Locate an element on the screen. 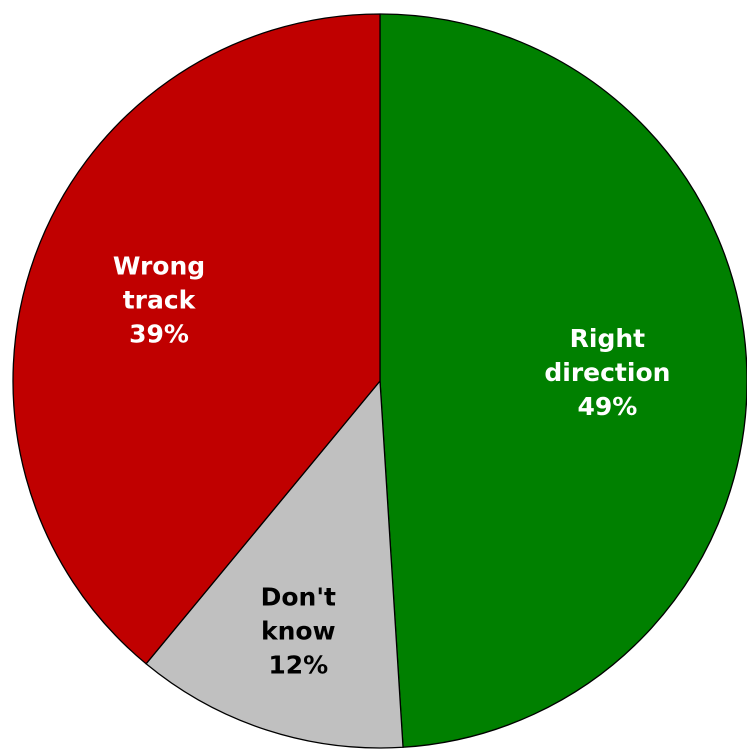 Image resolution: width=747 pixels, height=751 pixels. slice-value-label: 12% is located at coordinates (298, 664).